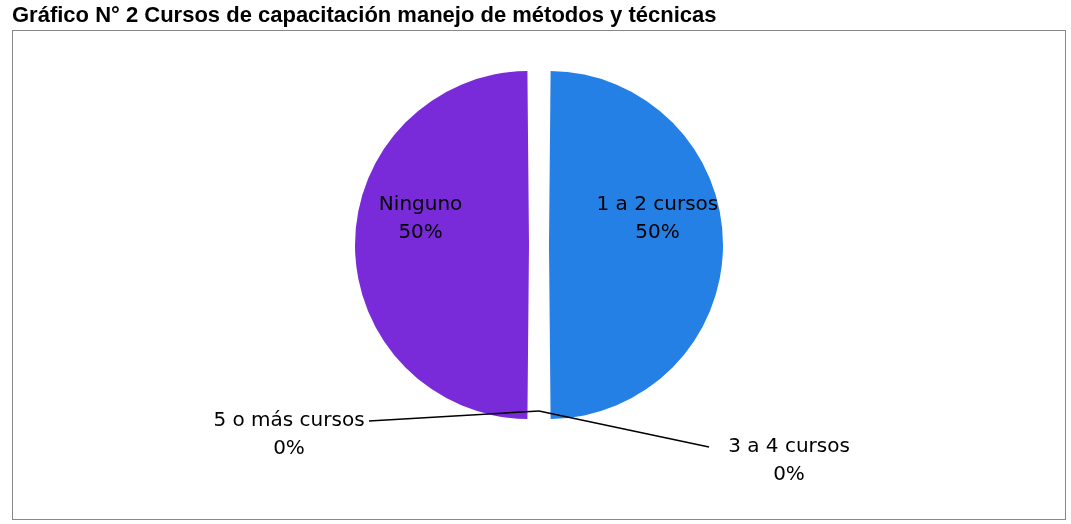 This screenshot has width=1071, height=524. What do you see at coordinates (657, 203) in the screenshot?
I see `slice-label: 1 a 2 cursos` at bounding box center [657, 203].